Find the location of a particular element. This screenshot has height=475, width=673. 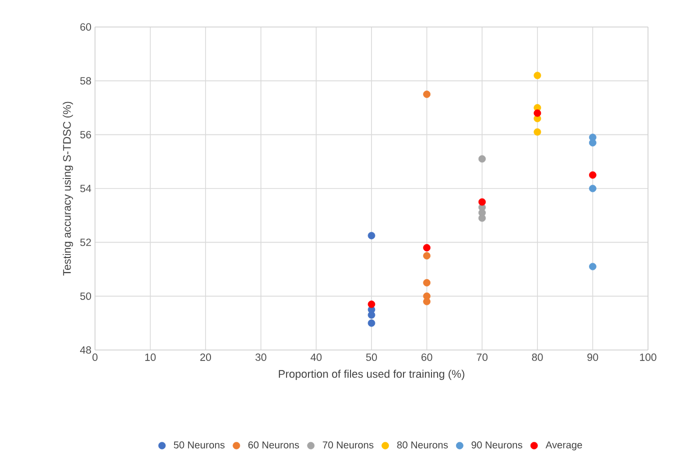

y-tick-label: 50 is located at coordinates (86, 296).